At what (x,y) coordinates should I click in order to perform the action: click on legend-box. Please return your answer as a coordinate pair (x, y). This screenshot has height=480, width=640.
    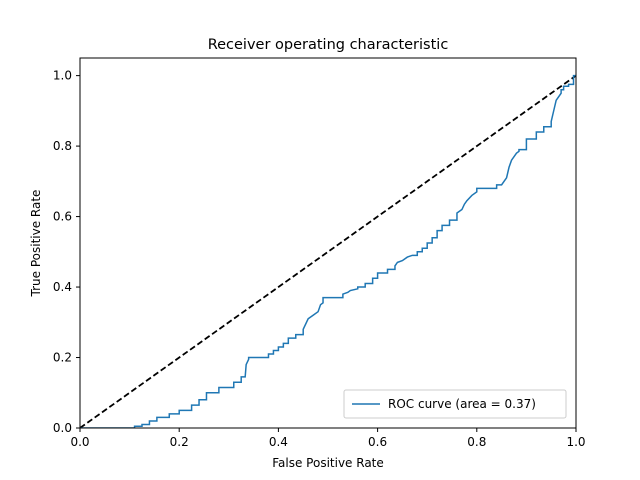
    Looking at the image, I should click on (455, 404).